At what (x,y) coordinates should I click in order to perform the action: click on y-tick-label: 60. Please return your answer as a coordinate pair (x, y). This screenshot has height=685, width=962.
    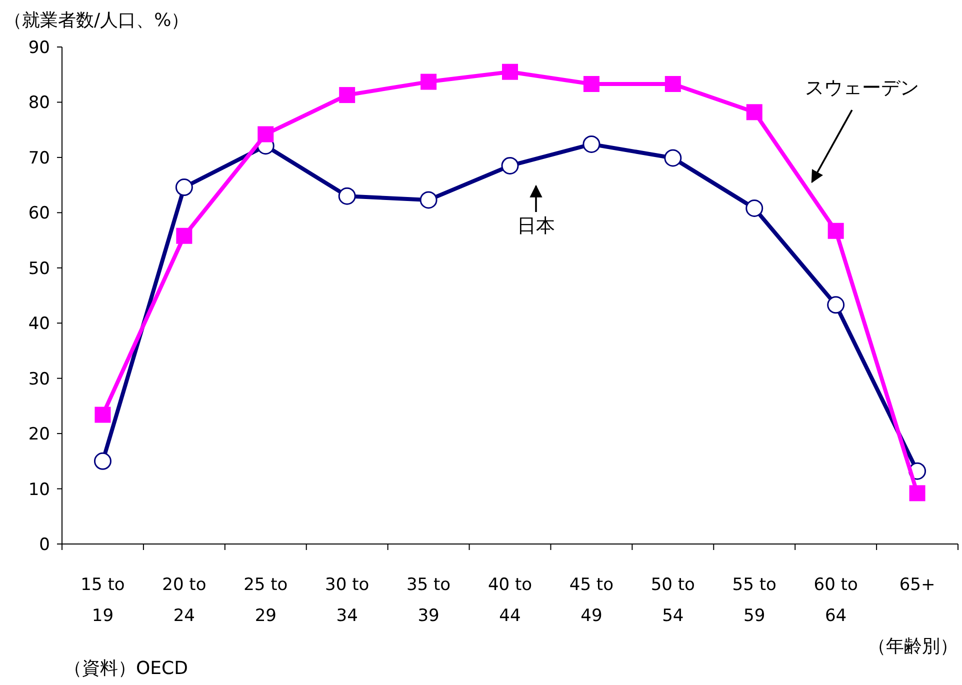
    Looking at the image, I should click on (39, 214).